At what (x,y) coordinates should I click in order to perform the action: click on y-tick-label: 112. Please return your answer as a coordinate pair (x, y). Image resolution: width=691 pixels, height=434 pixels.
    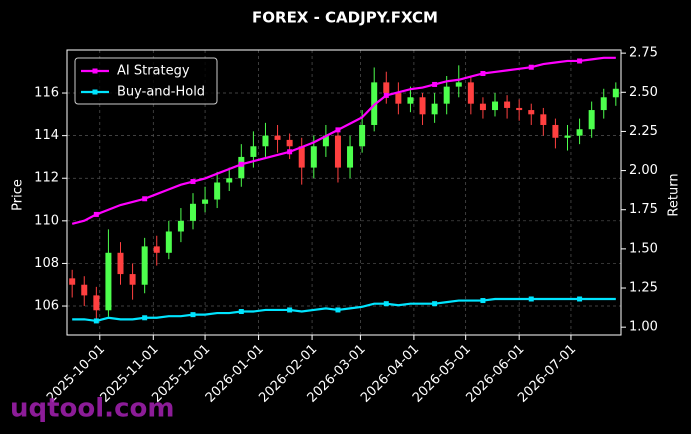
    Looking at the image, I should click on (46, 178).